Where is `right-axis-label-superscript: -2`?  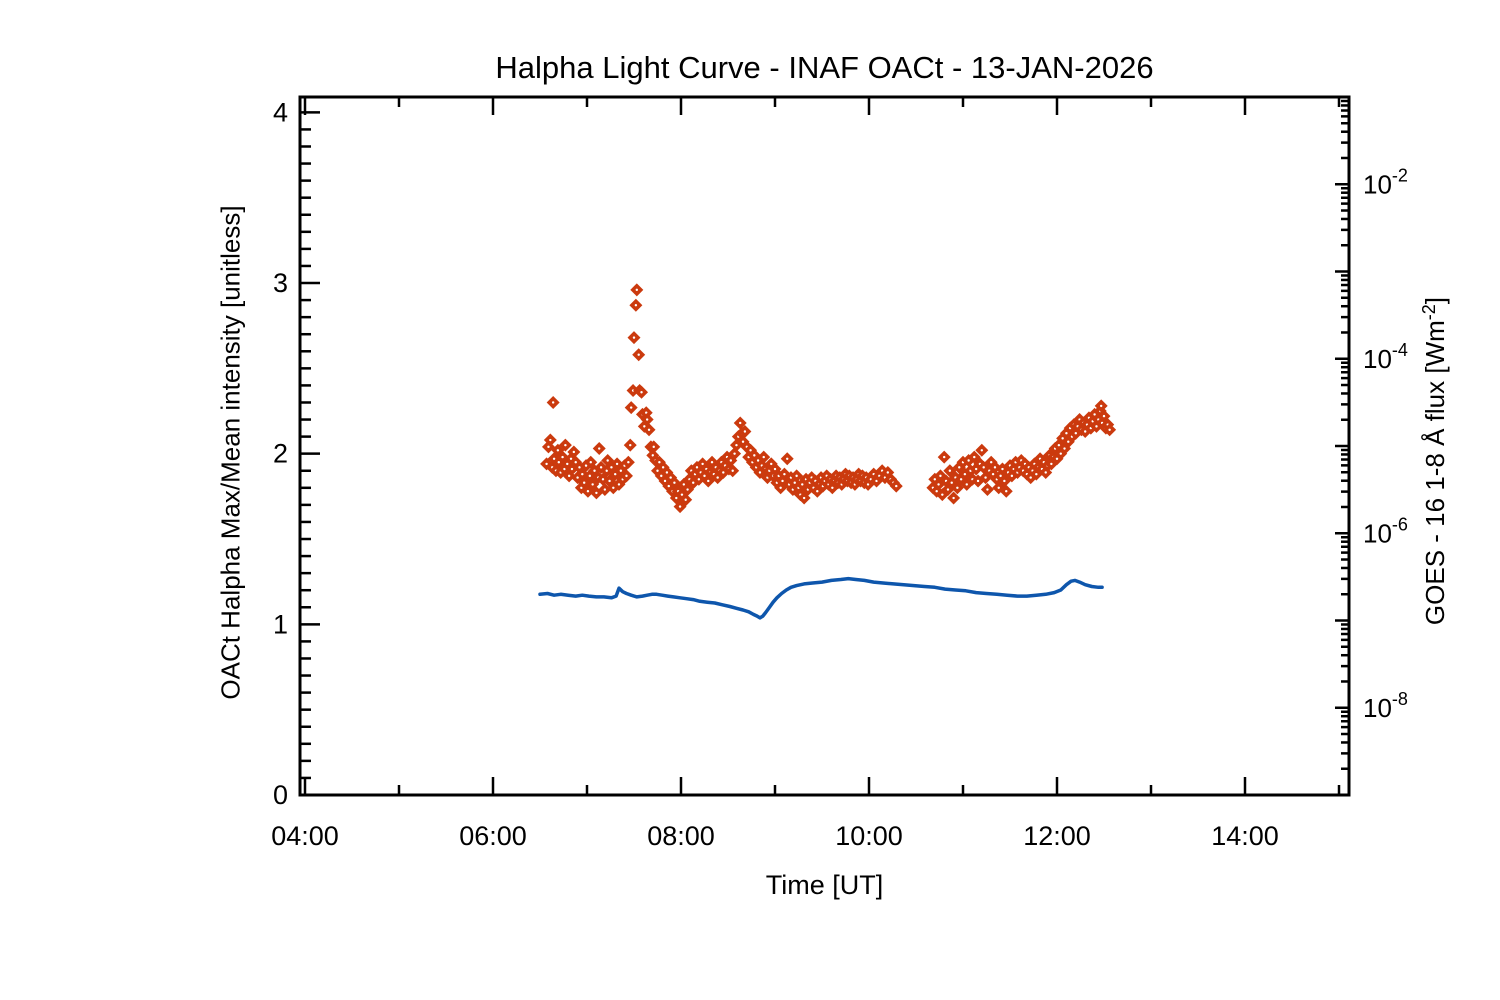 right-axis-label-superscript: -2 is located at coordinates (1429, 312).